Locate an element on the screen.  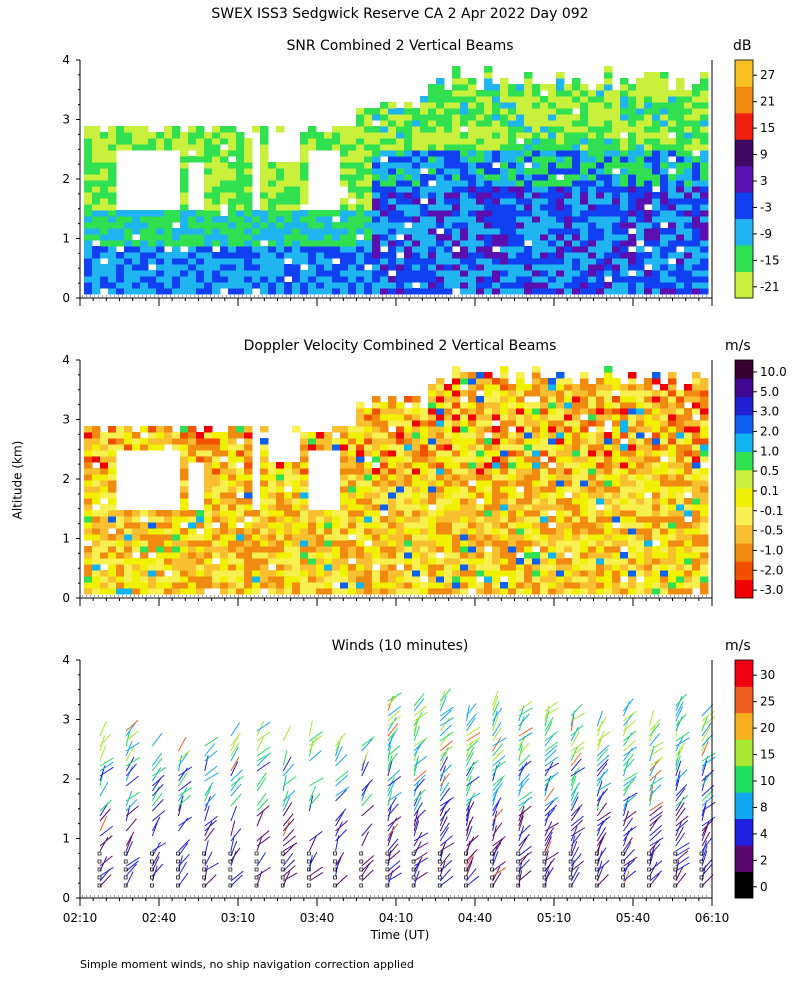
x-tick-label: 02:40 is located at coordinates (159, 918).